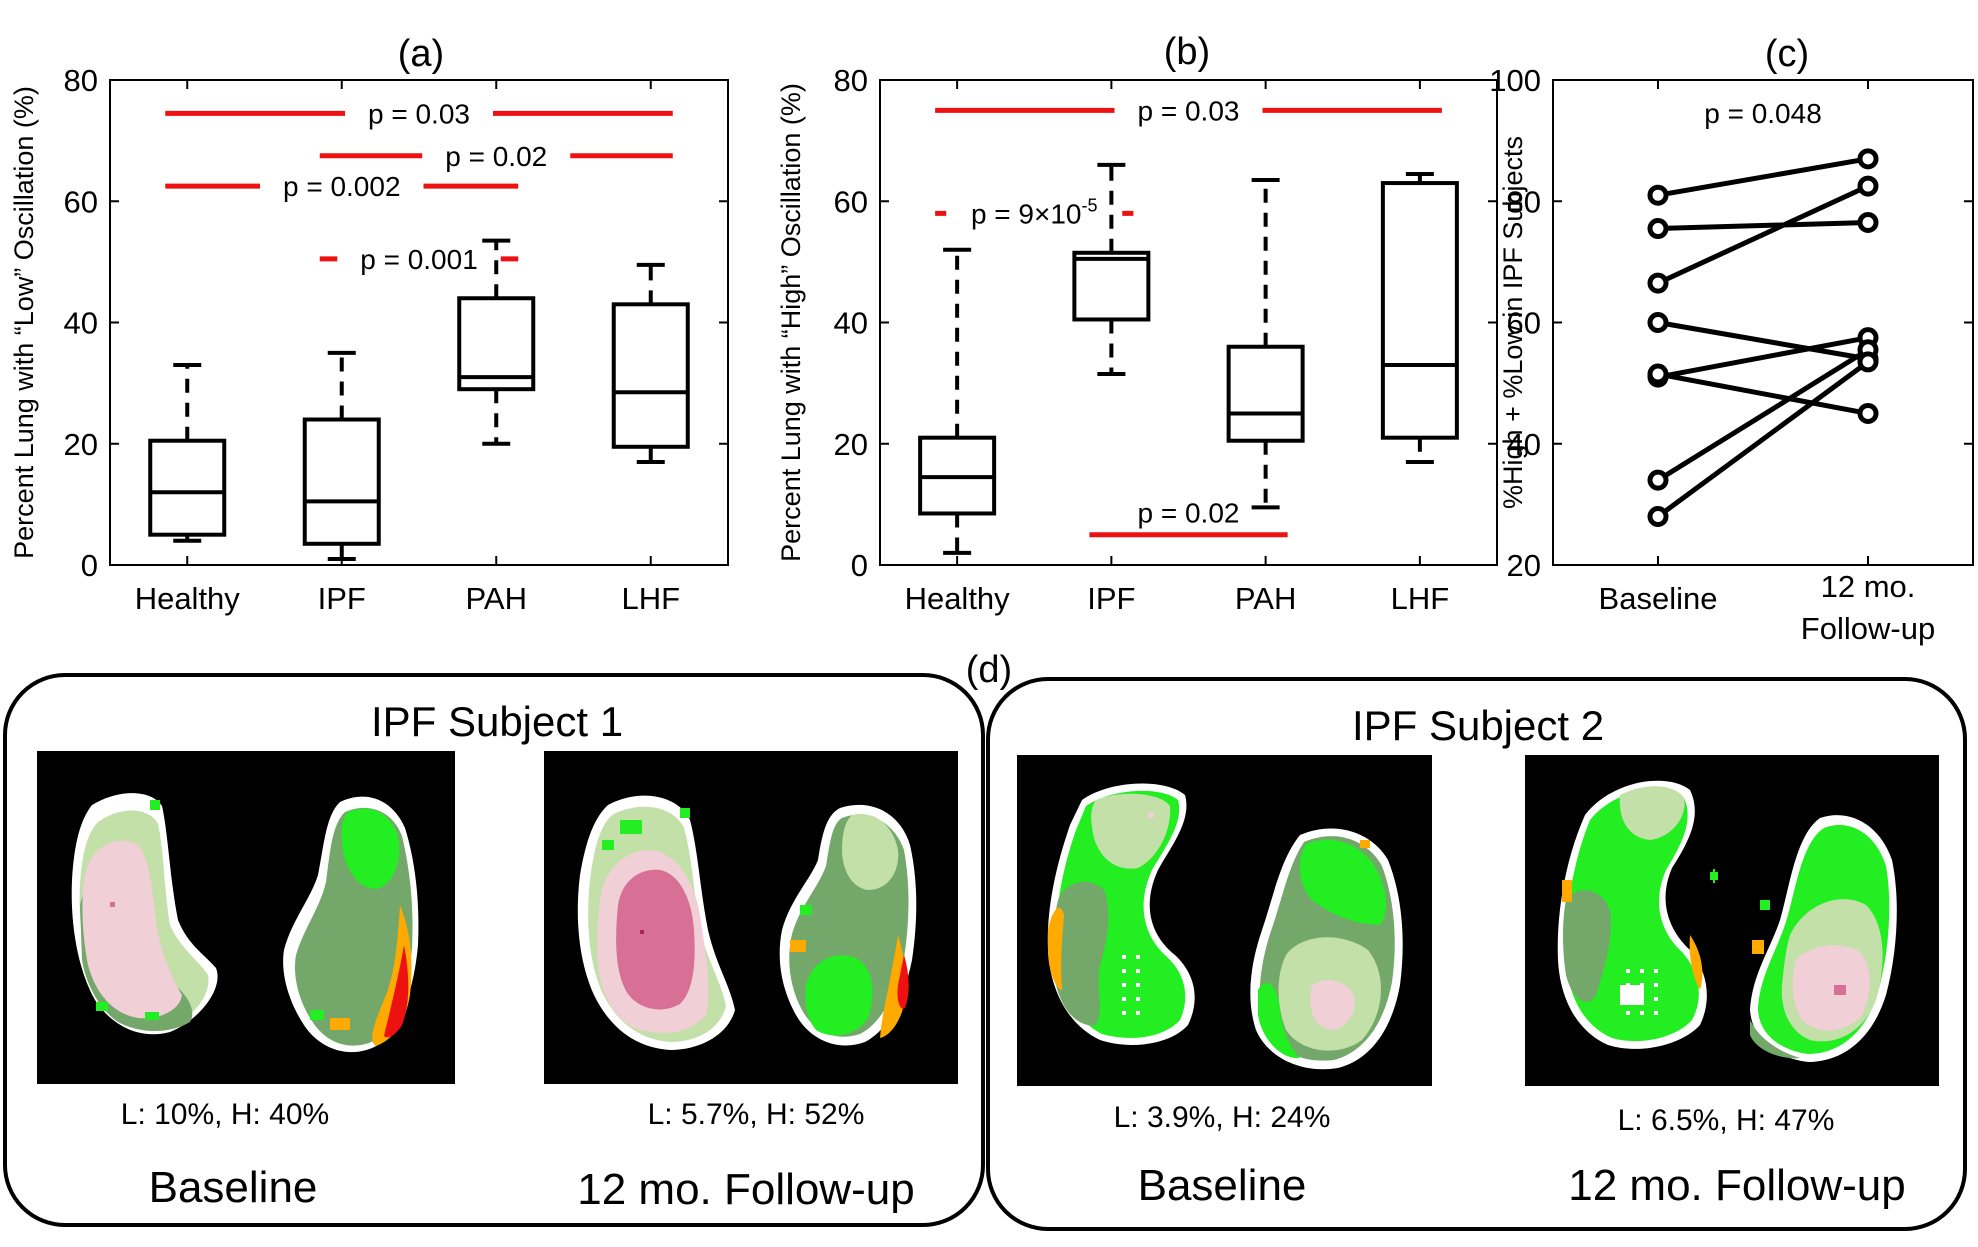 The width and height of the screenshot is (1978, 1247). Describe the element at coordinates (1222, 1185) in the screenshot. I see `subject-2-baseline-label: Baseline` at that location.